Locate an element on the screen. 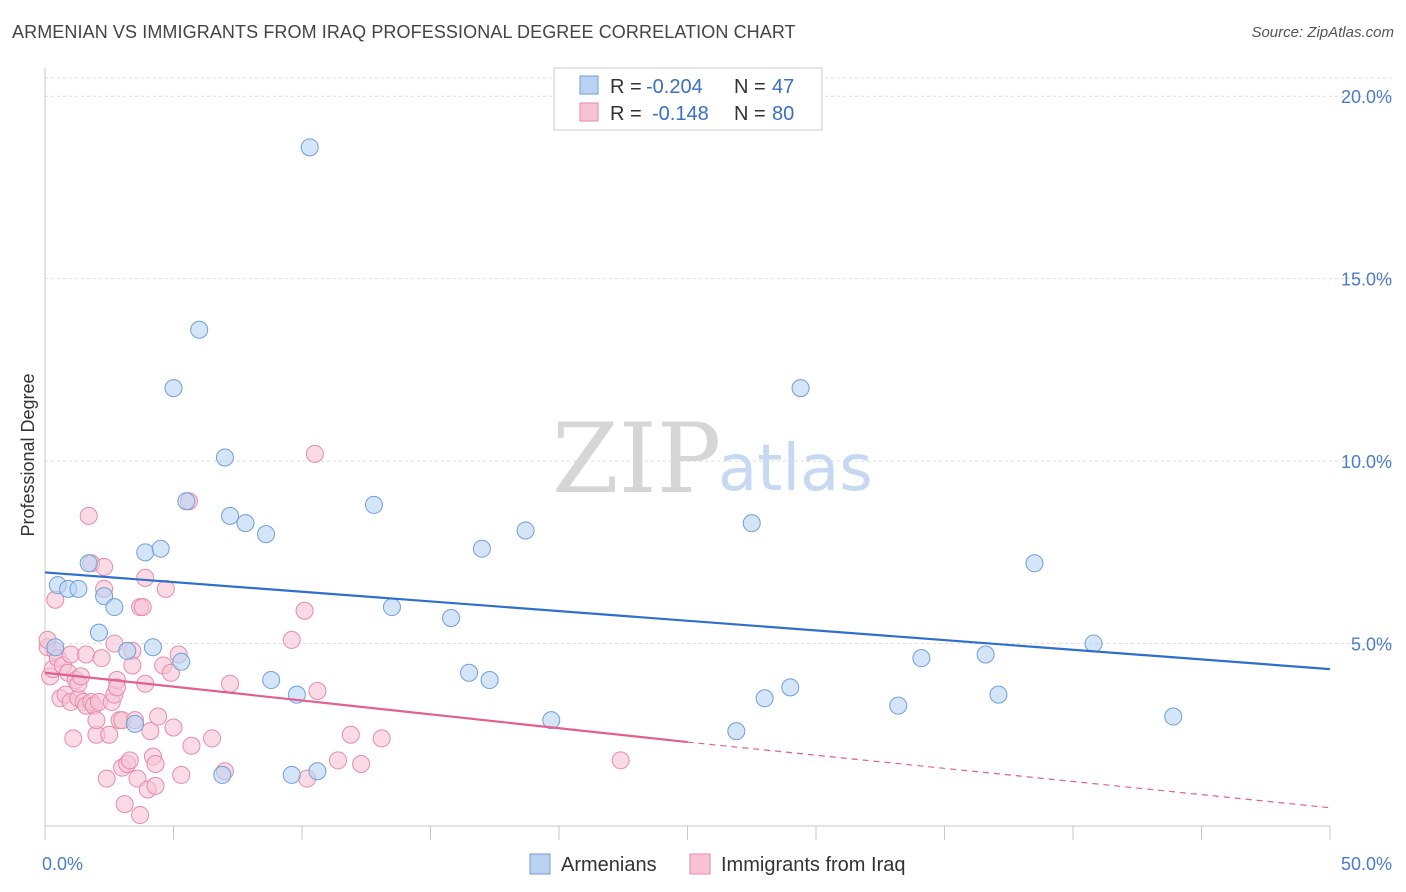  watermark-zip: ZIP is located at coordinates (636, 459).